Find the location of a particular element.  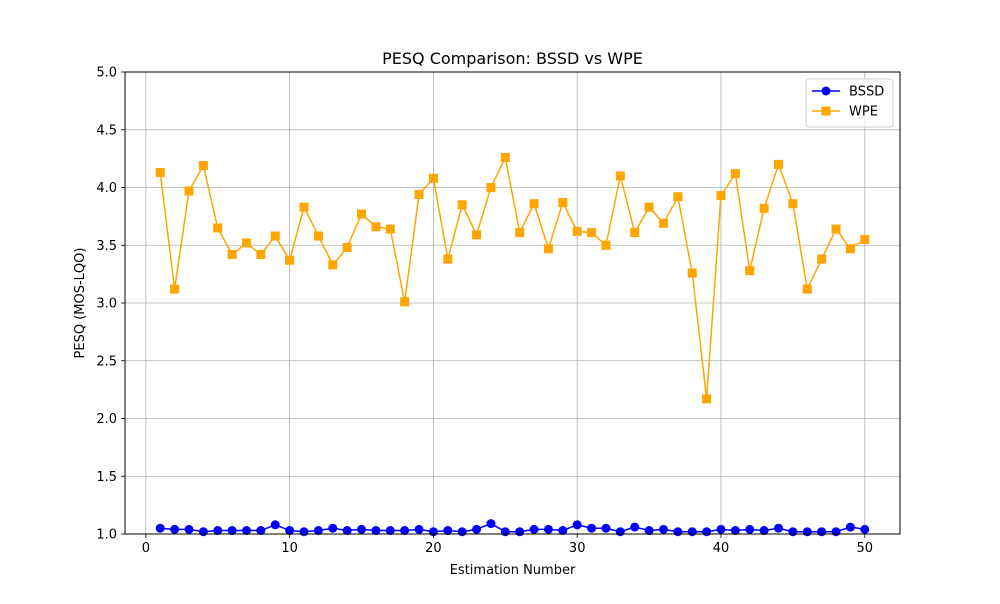

y-tick-label: 1.5 is located at coordinates (106, 477).